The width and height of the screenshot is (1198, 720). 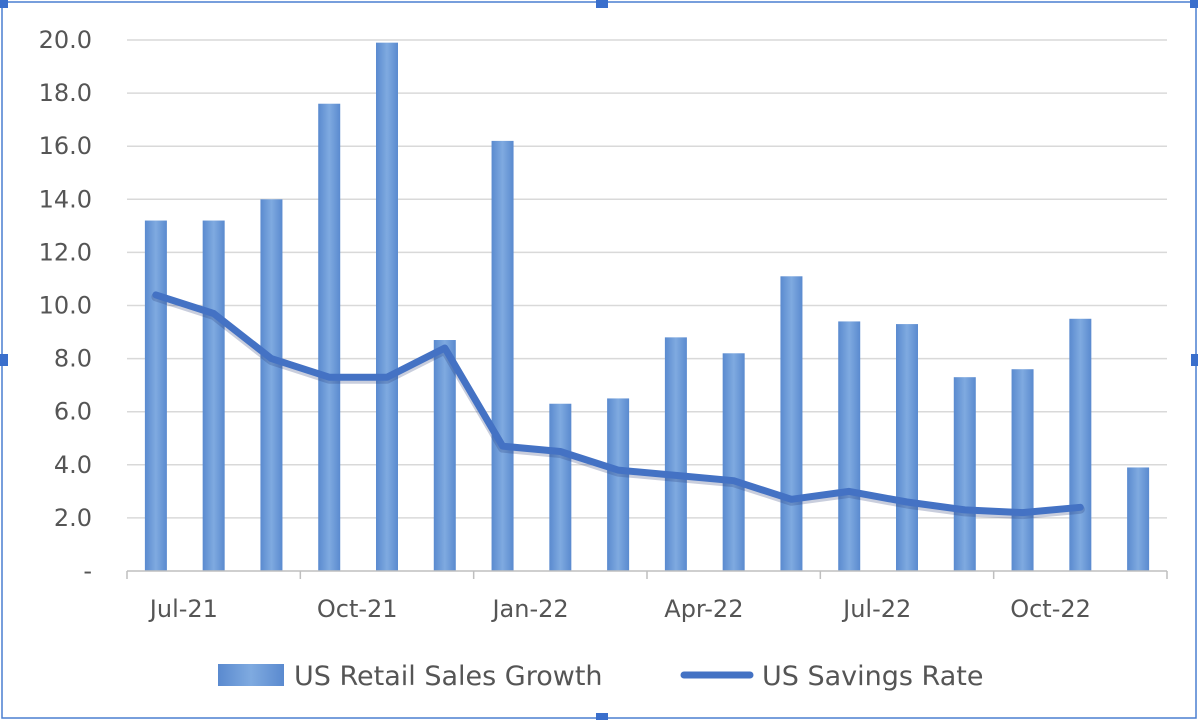 What do you see at coordinates (1050, 609) in the screenshot?
I see `x-tick-label: Oct-22` at bounding box center [1050, 609].